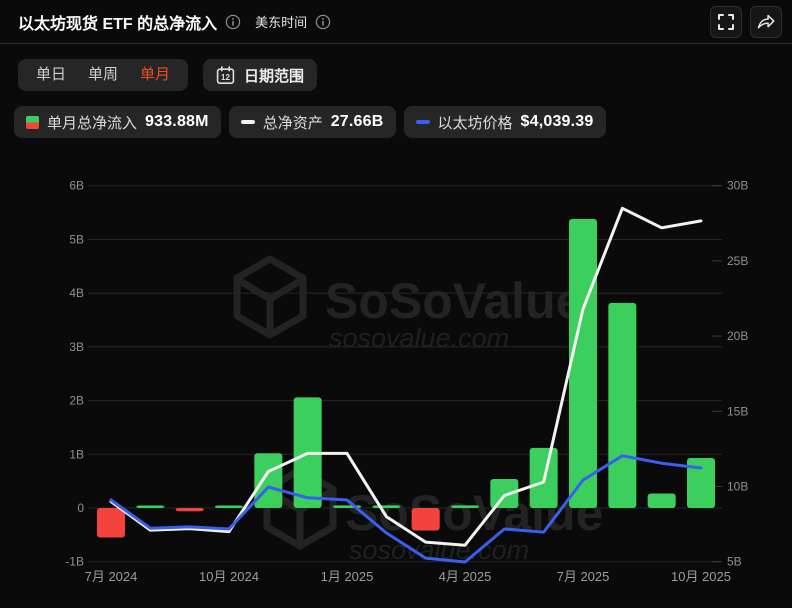  I want to click on left-axis-tick: 1B, so click(76, 454).